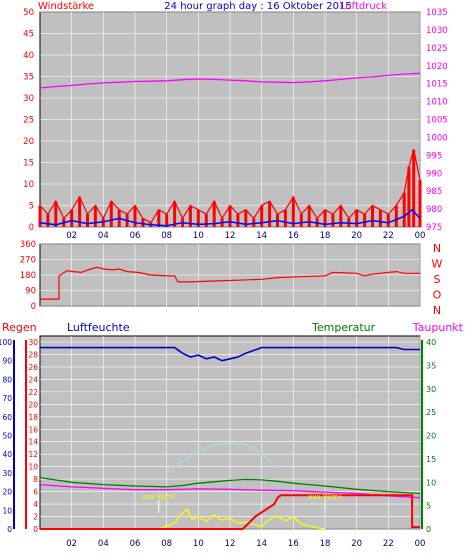  I want to click on rain-y-tick-16: 16, so click(33, 429).